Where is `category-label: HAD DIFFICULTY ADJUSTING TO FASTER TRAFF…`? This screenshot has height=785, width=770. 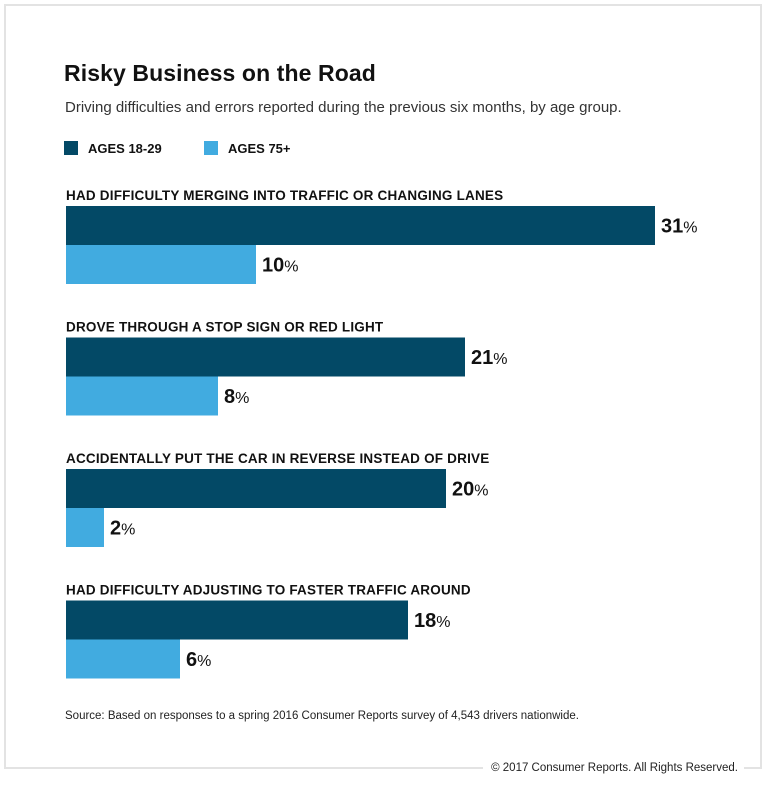 category-label: HAD DIFFICULTY ADJUSTING TO FASTER TRAFF… is located at coordinates (268, 590).